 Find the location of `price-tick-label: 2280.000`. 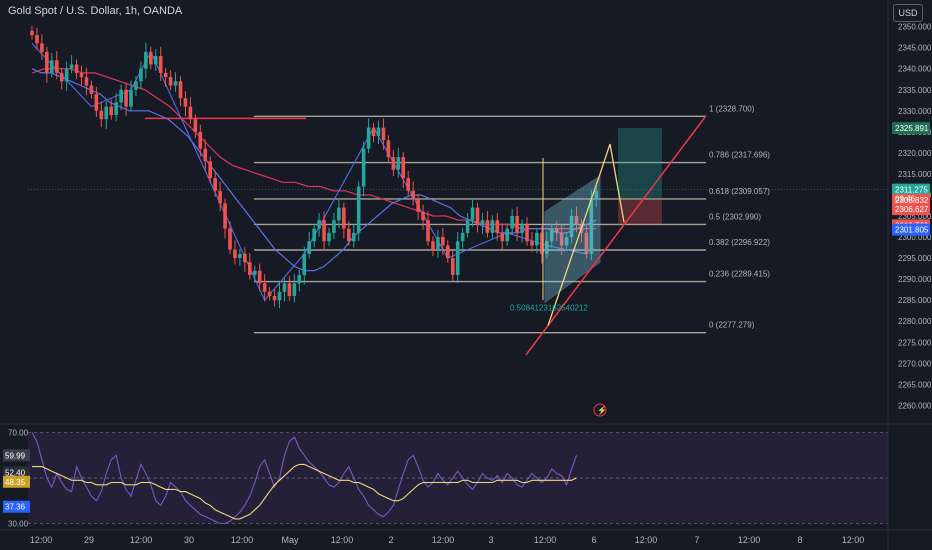

price-tick-label: 2280.000 is located at coordinates (915, 321).